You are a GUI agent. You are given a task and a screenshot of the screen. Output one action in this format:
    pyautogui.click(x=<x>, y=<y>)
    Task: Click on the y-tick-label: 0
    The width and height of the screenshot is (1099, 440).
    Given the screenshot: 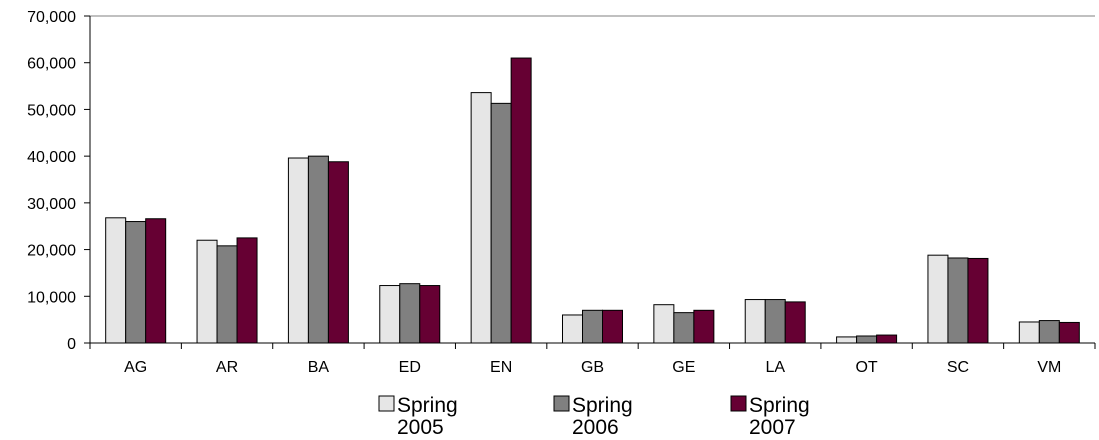 What is the action you would take?
    pyautogui.click(x=71, y=344)
    